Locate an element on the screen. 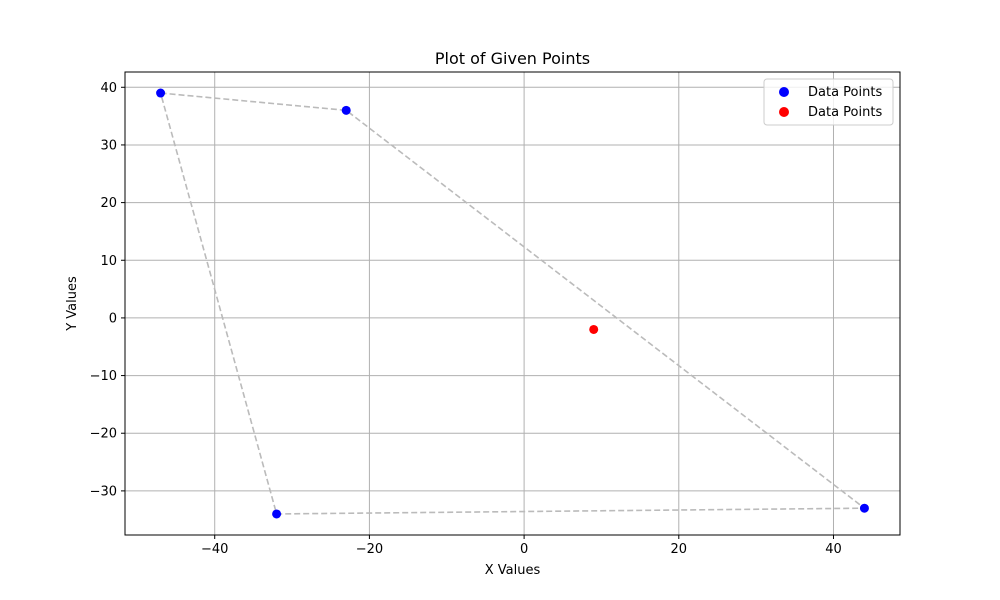 The width and height of the screenshot is (1000, 600). data-point-red is located at coordinates (594, 329).